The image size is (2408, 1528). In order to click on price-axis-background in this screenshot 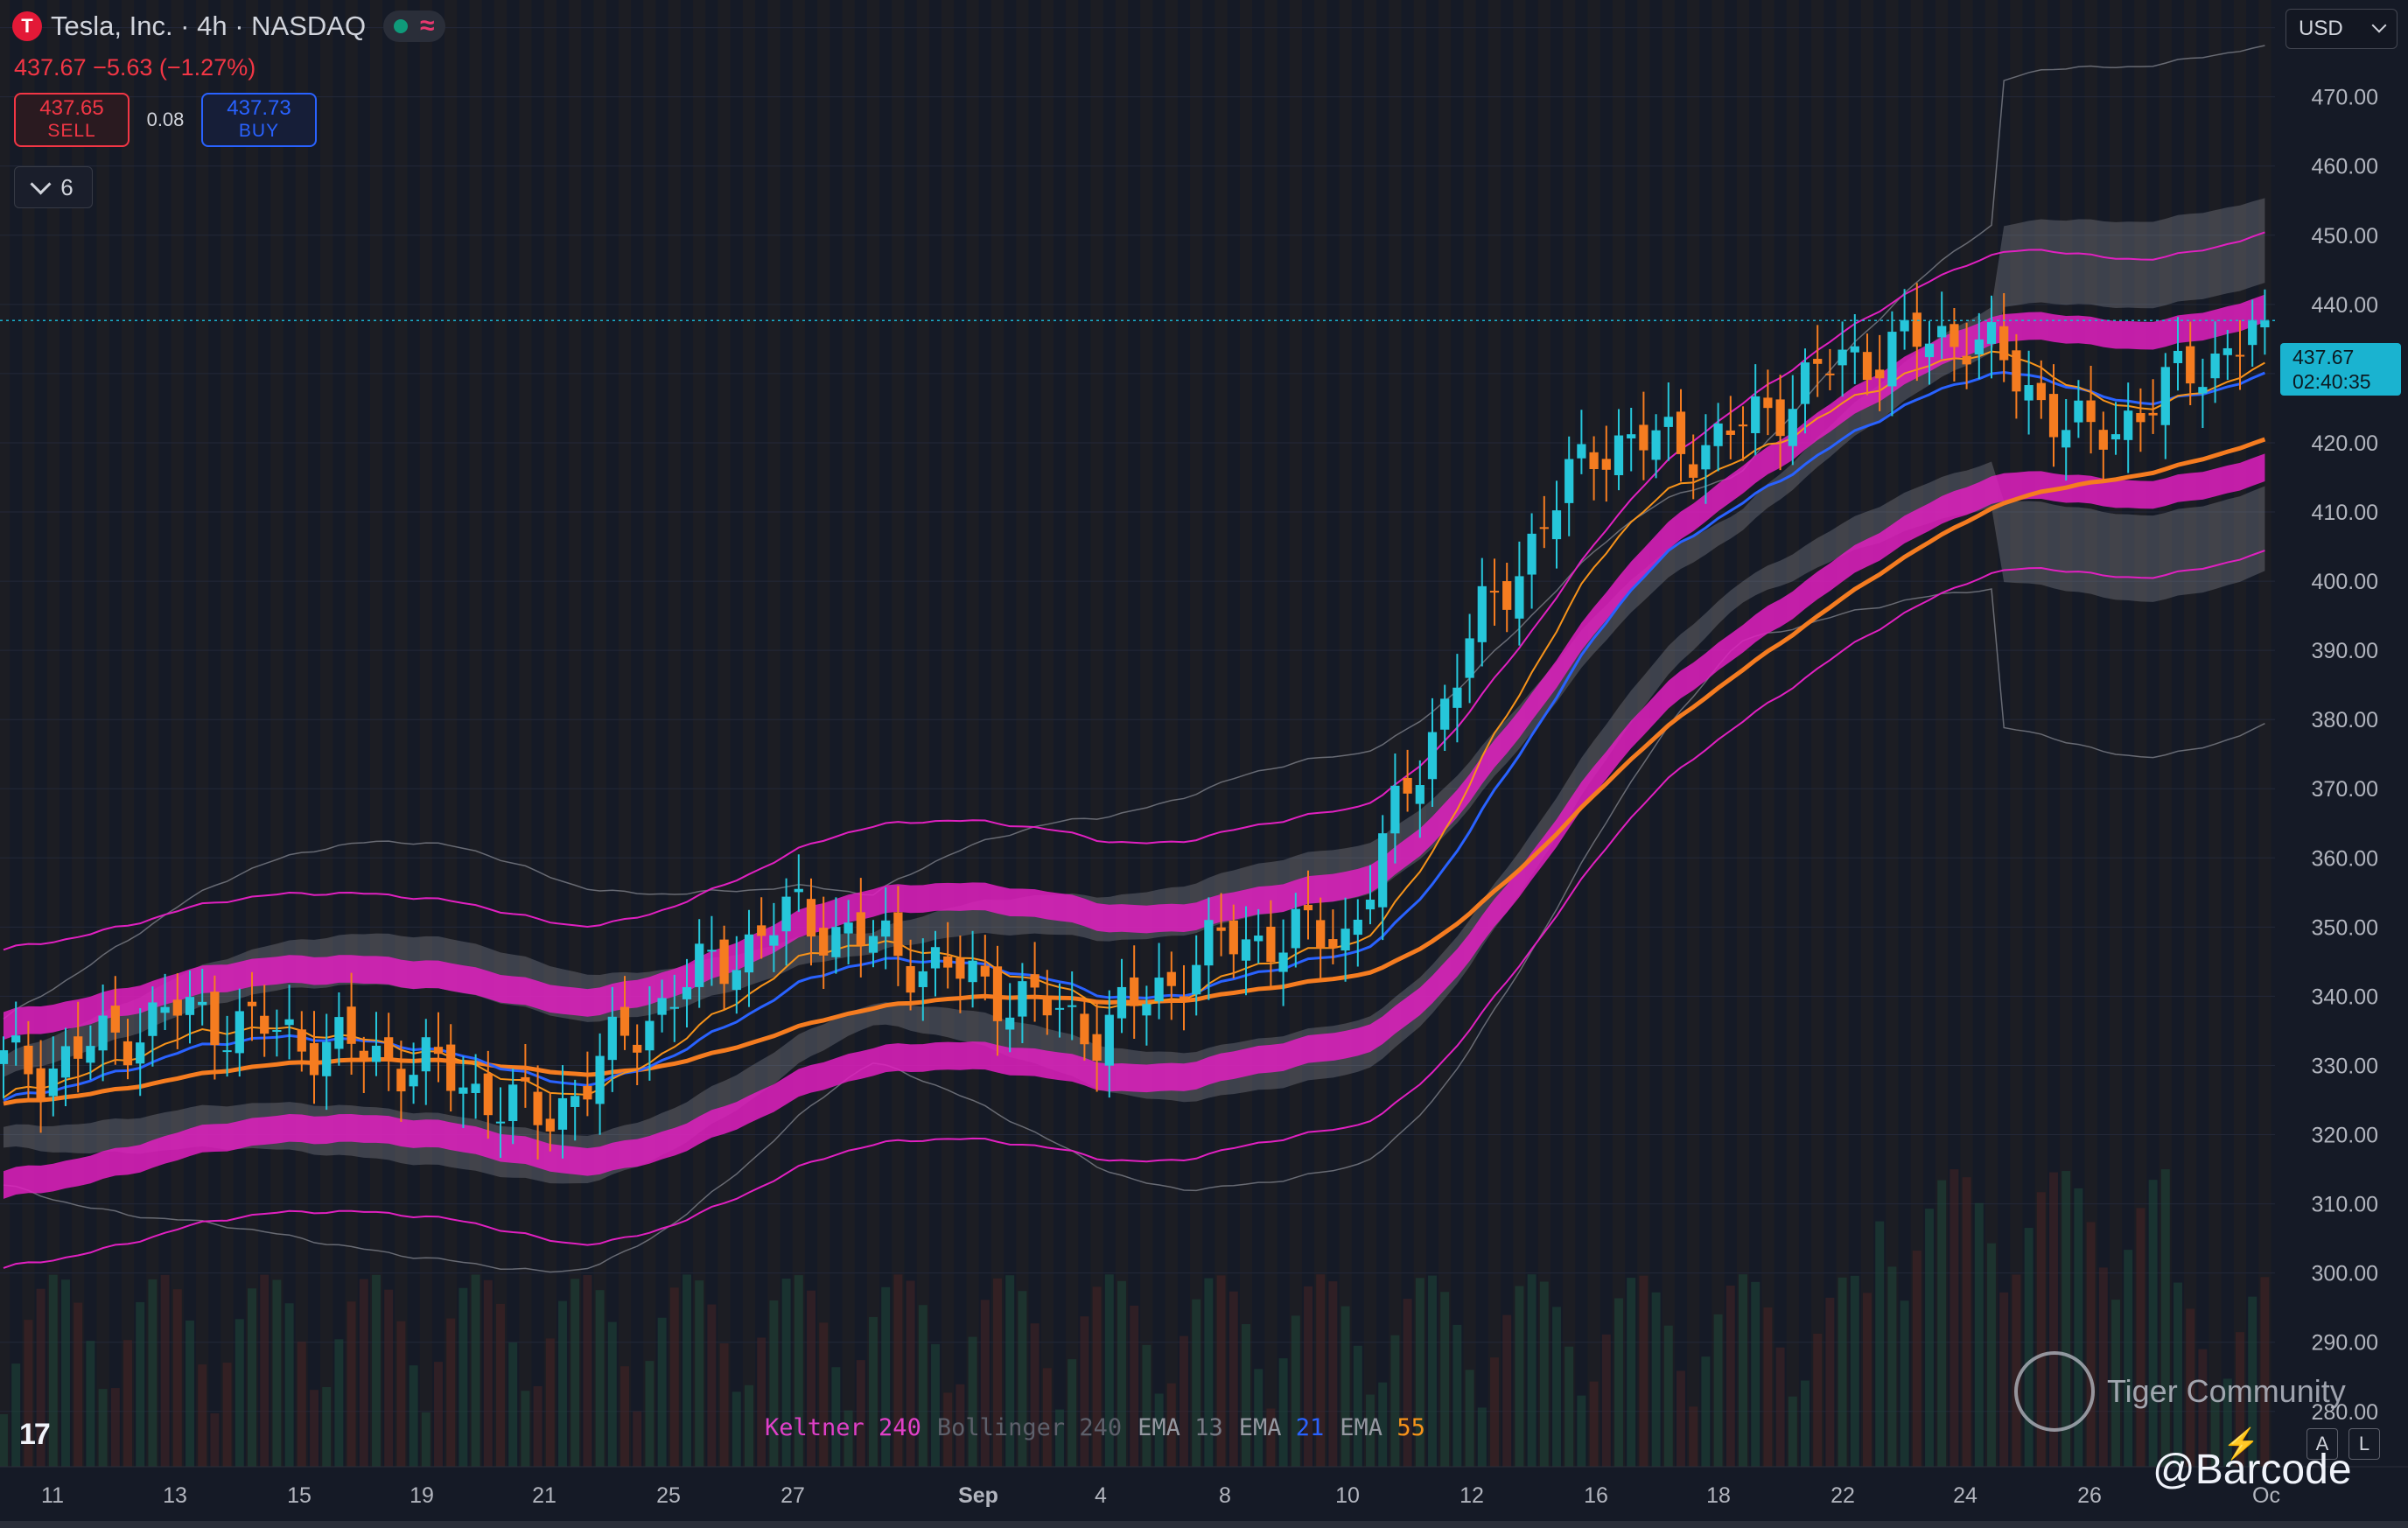, I will do `click(2341, 733)`.